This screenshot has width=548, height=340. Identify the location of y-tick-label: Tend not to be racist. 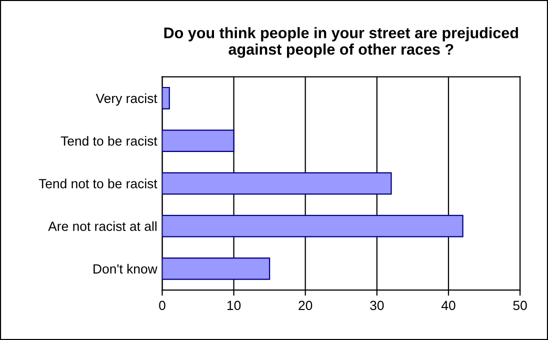
(98, 183).